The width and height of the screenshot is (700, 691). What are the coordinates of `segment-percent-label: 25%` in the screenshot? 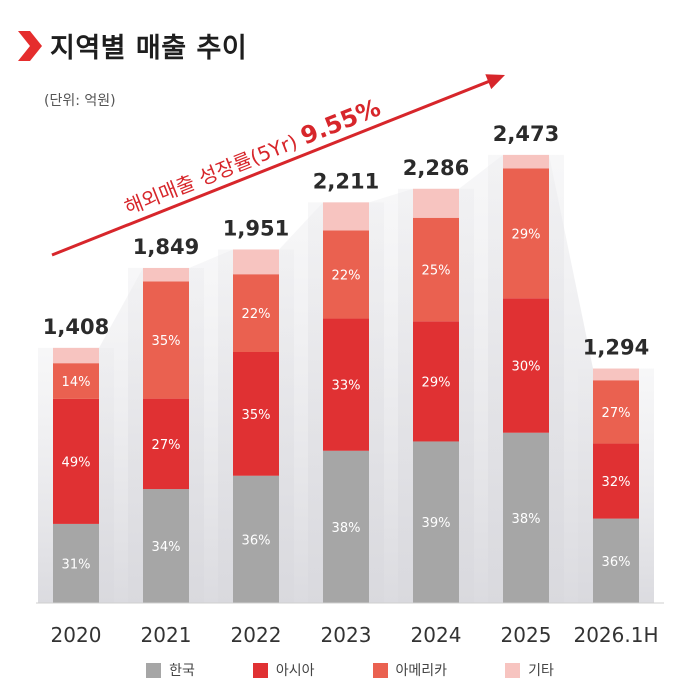 It's located at (436, 271).